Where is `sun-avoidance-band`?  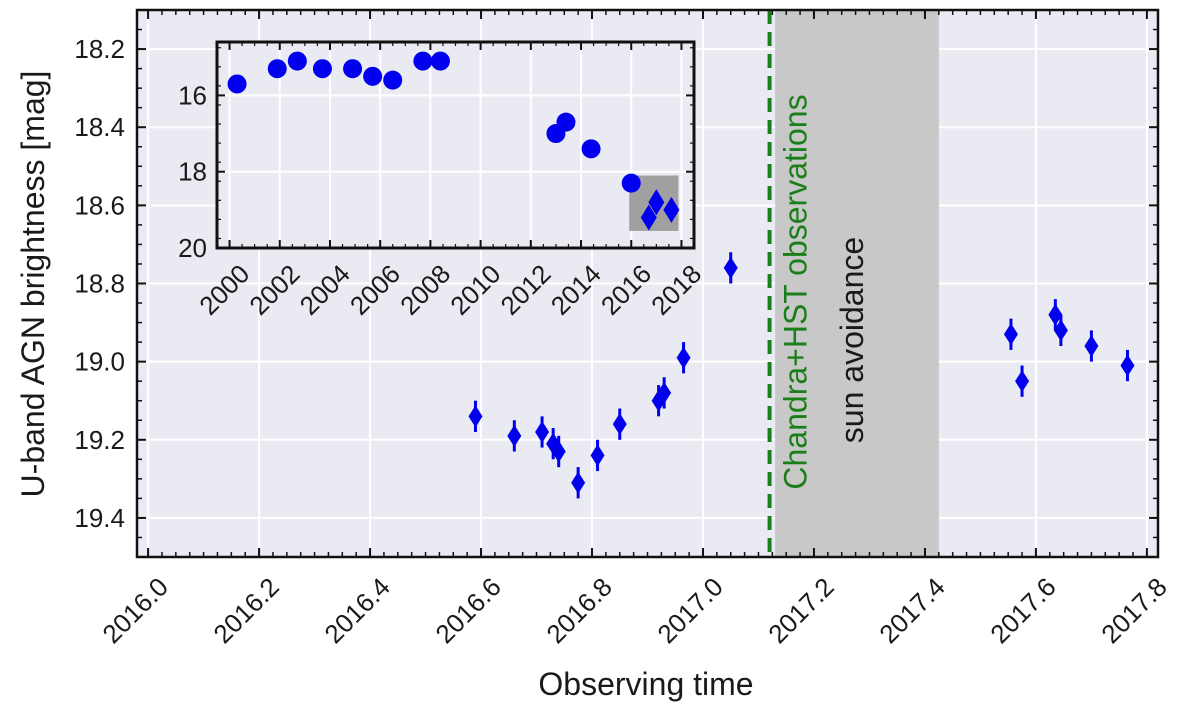
sun-avoidance-band is located at coordinates (857, 283).